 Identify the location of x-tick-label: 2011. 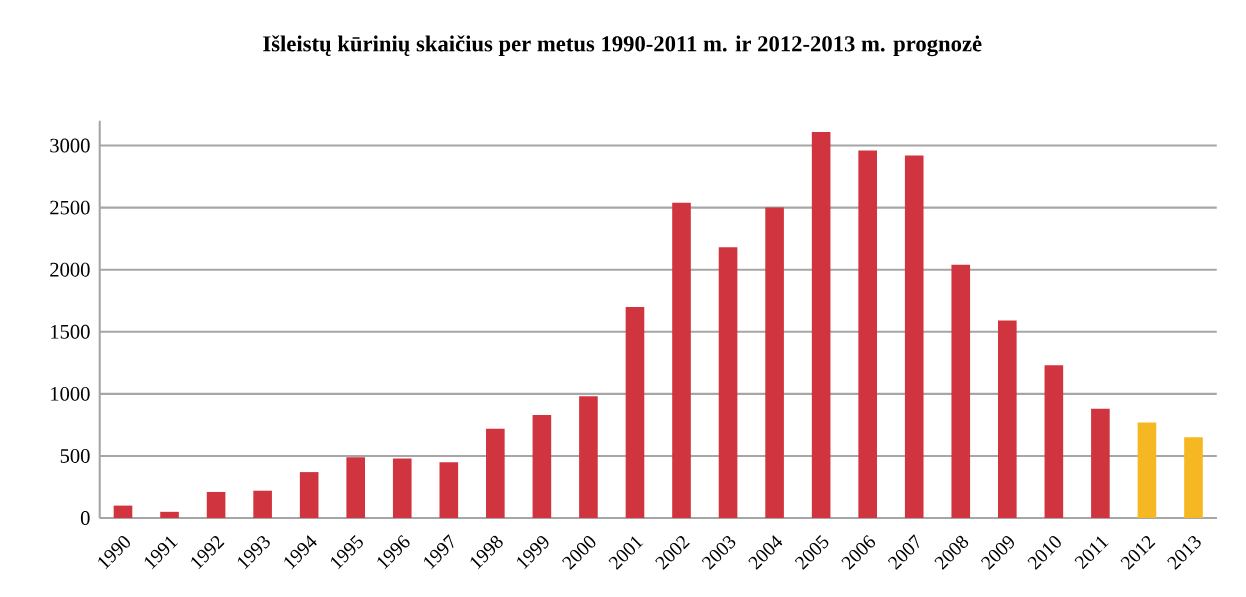
(1091, 553).